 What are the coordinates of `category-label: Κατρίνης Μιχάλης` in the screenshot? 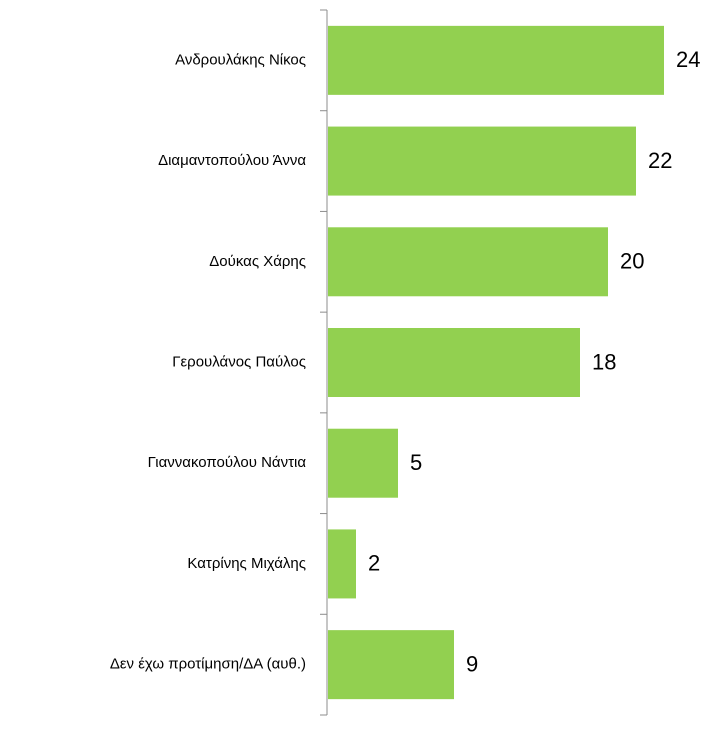 It's located at (246, 563).